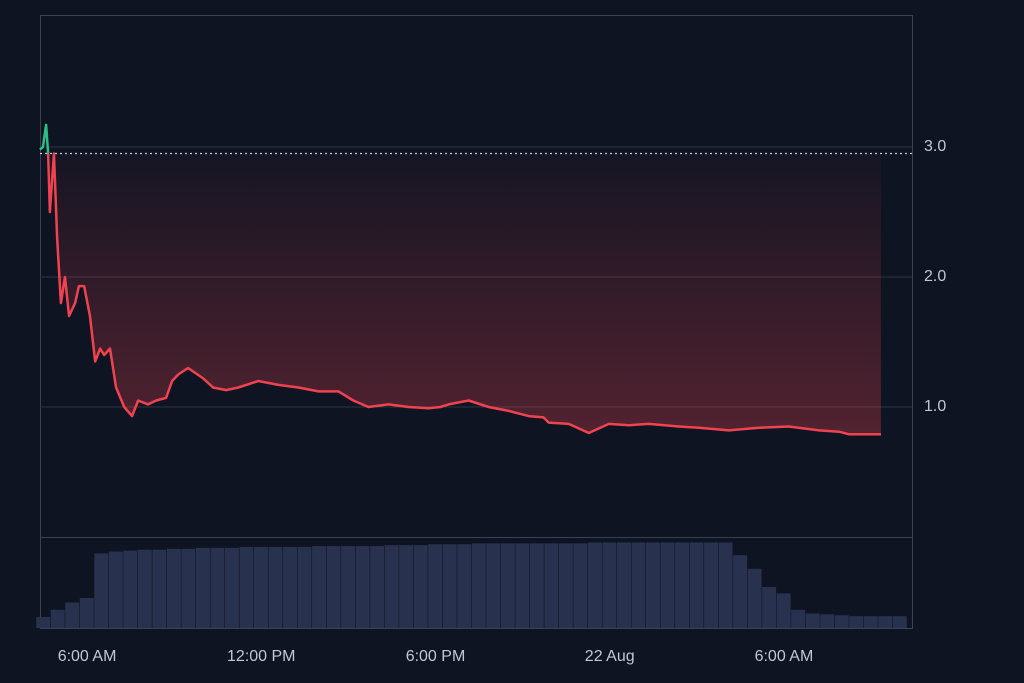  Describe the element at coordinates (436, 656) in the screenshot. I see `x-tick-label: 6:00 PM` at that location.